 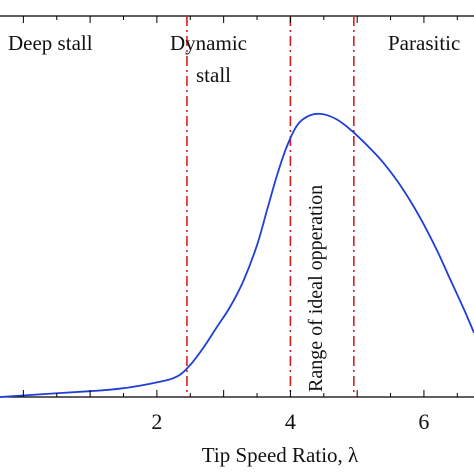 I want to click on x-axis-label: Tip Speed Ratio, λ, so click(x=280, y=455).